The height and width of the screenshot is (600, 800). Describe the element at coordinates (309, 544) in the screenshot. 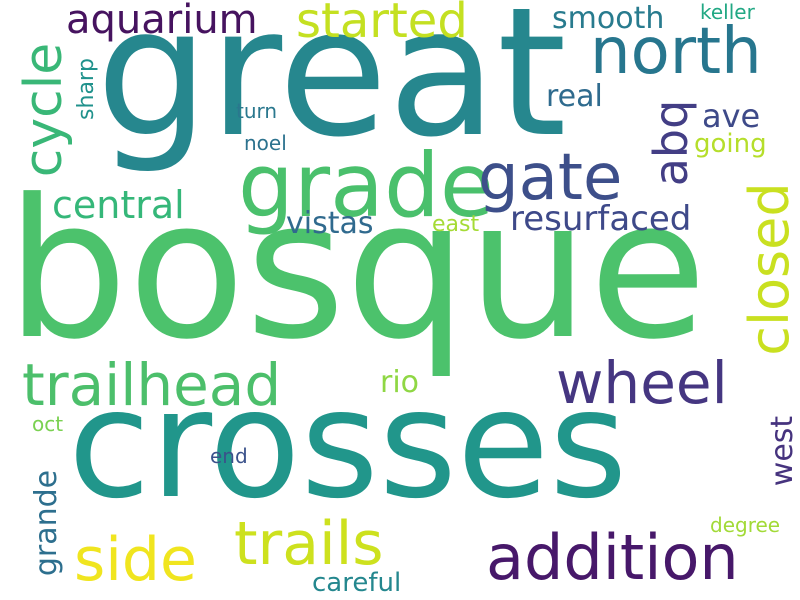

I see `word-trails: trails` at that location.